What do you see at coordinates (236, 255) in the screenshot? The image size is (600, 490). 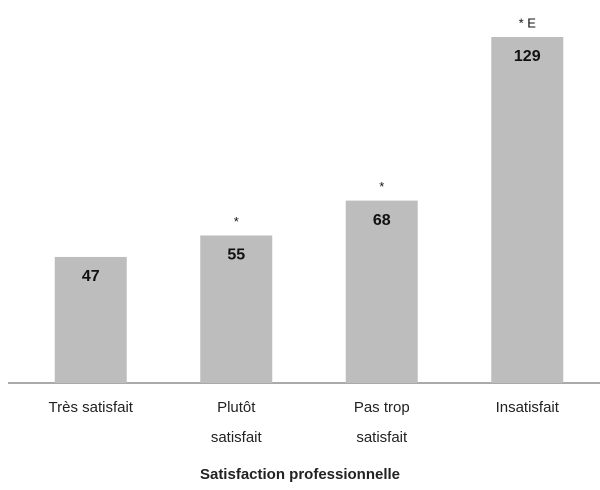 I see `value-label: 55` at bounding box center [236, 255].